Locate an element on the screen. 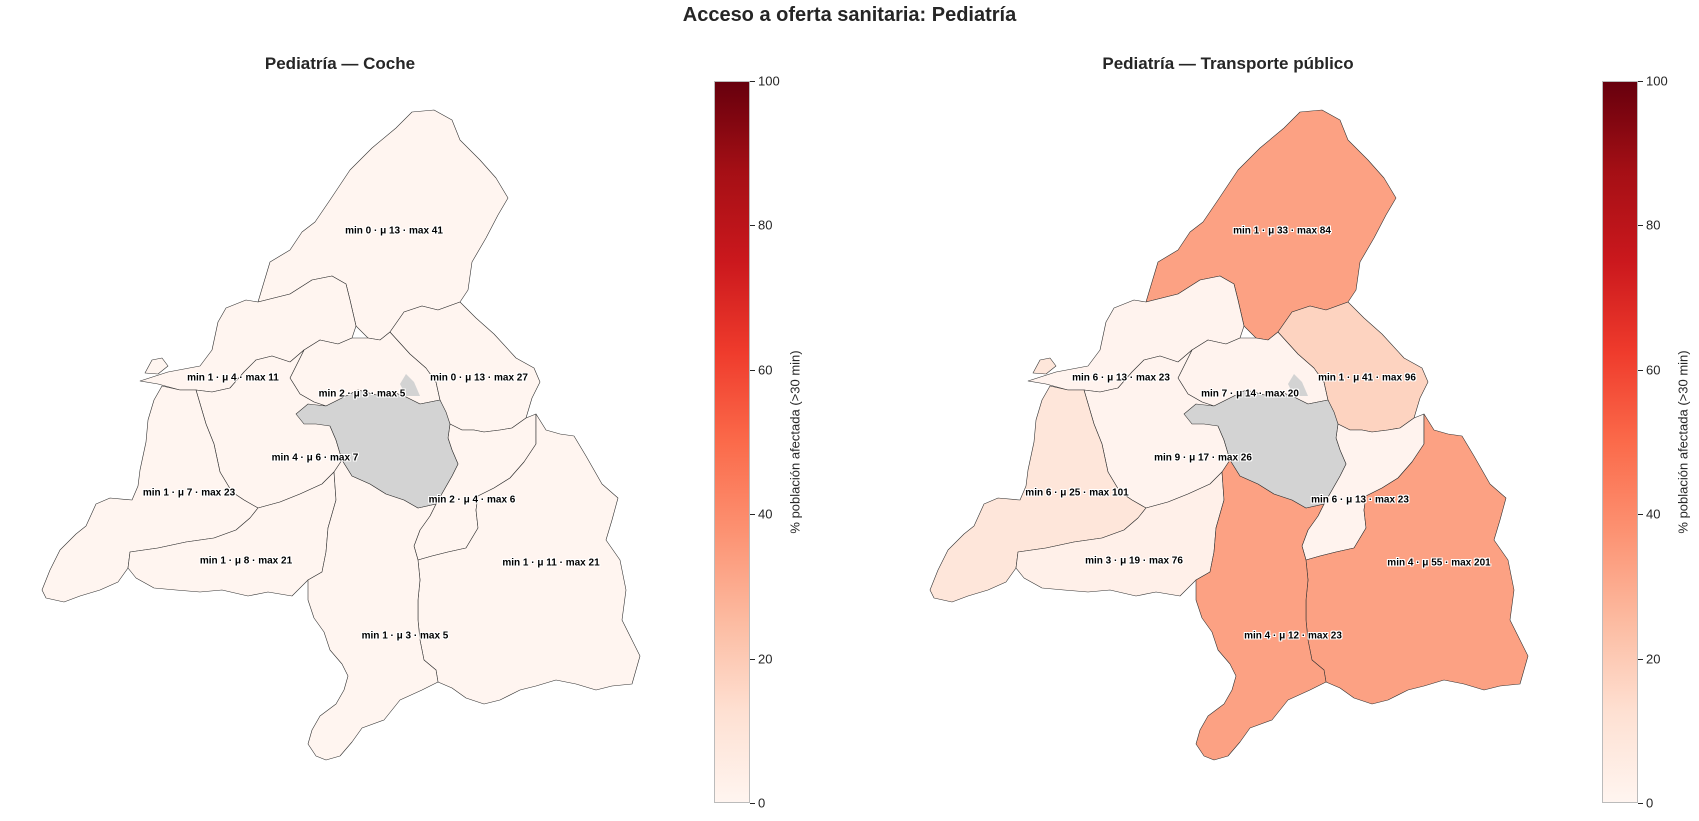 This screenshot has height=821, width=1699. region-label-northeast: min 0 · μ 13 · max 27 is located at coordinates (479, 378).